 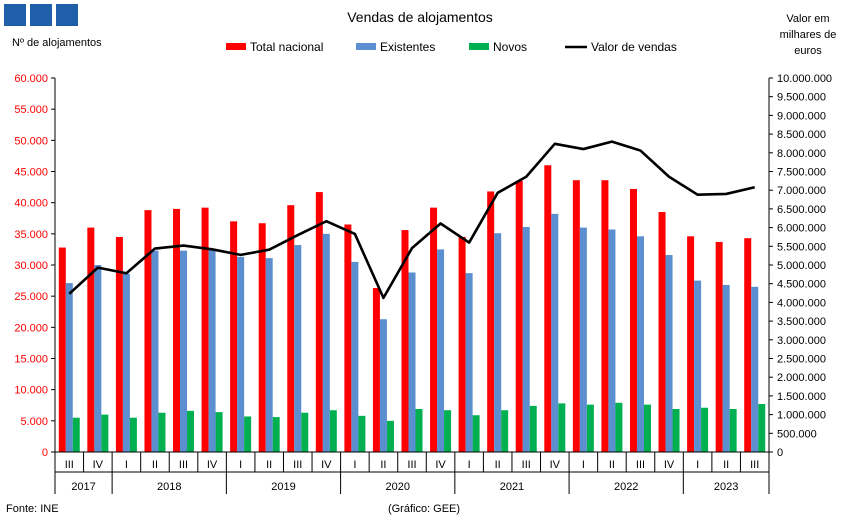 What do you see at coordinates (797, 434) in the screenshot?
I see `right-tick-label: 500.000` at bounding box center [797, 434].